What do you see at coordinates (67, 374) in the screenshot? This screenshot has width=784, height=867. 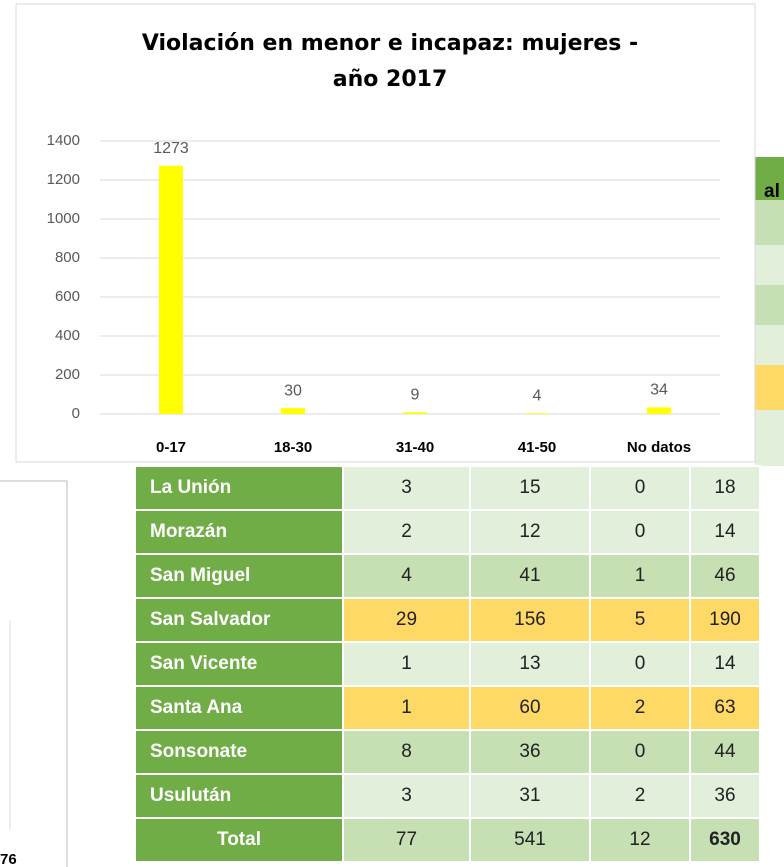 I see `y-tick-label: 200` at bounding box center [67, 374].